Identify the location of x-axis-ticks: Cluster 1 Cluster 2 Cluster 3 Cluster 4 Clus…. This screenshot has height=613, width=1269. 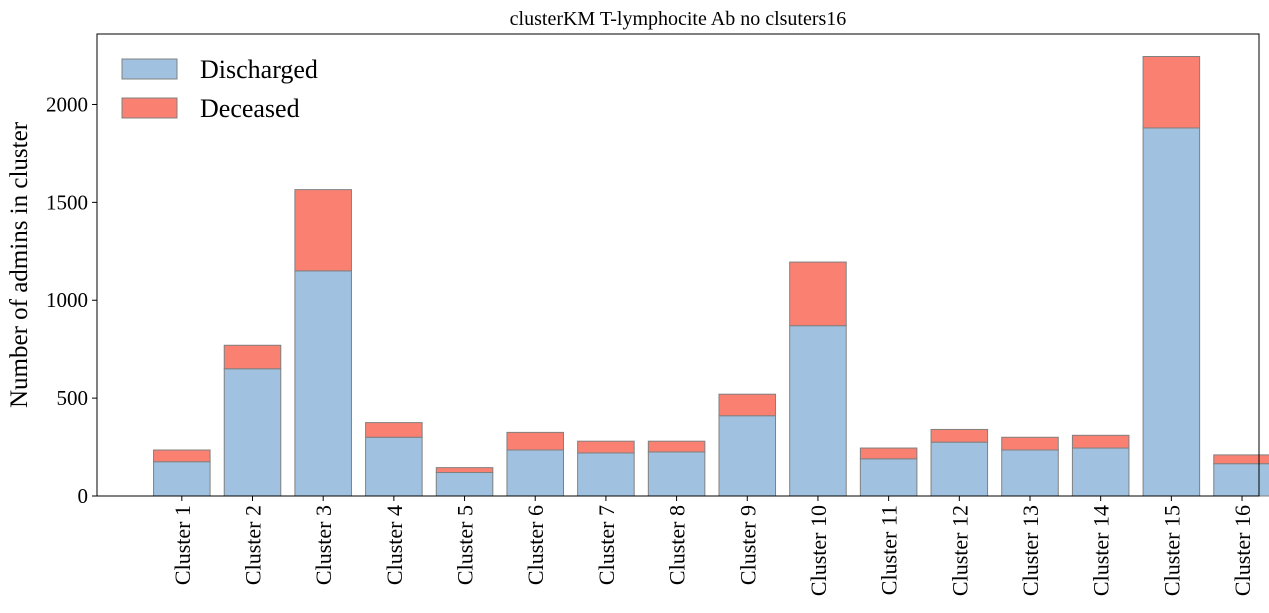
(712, 546).